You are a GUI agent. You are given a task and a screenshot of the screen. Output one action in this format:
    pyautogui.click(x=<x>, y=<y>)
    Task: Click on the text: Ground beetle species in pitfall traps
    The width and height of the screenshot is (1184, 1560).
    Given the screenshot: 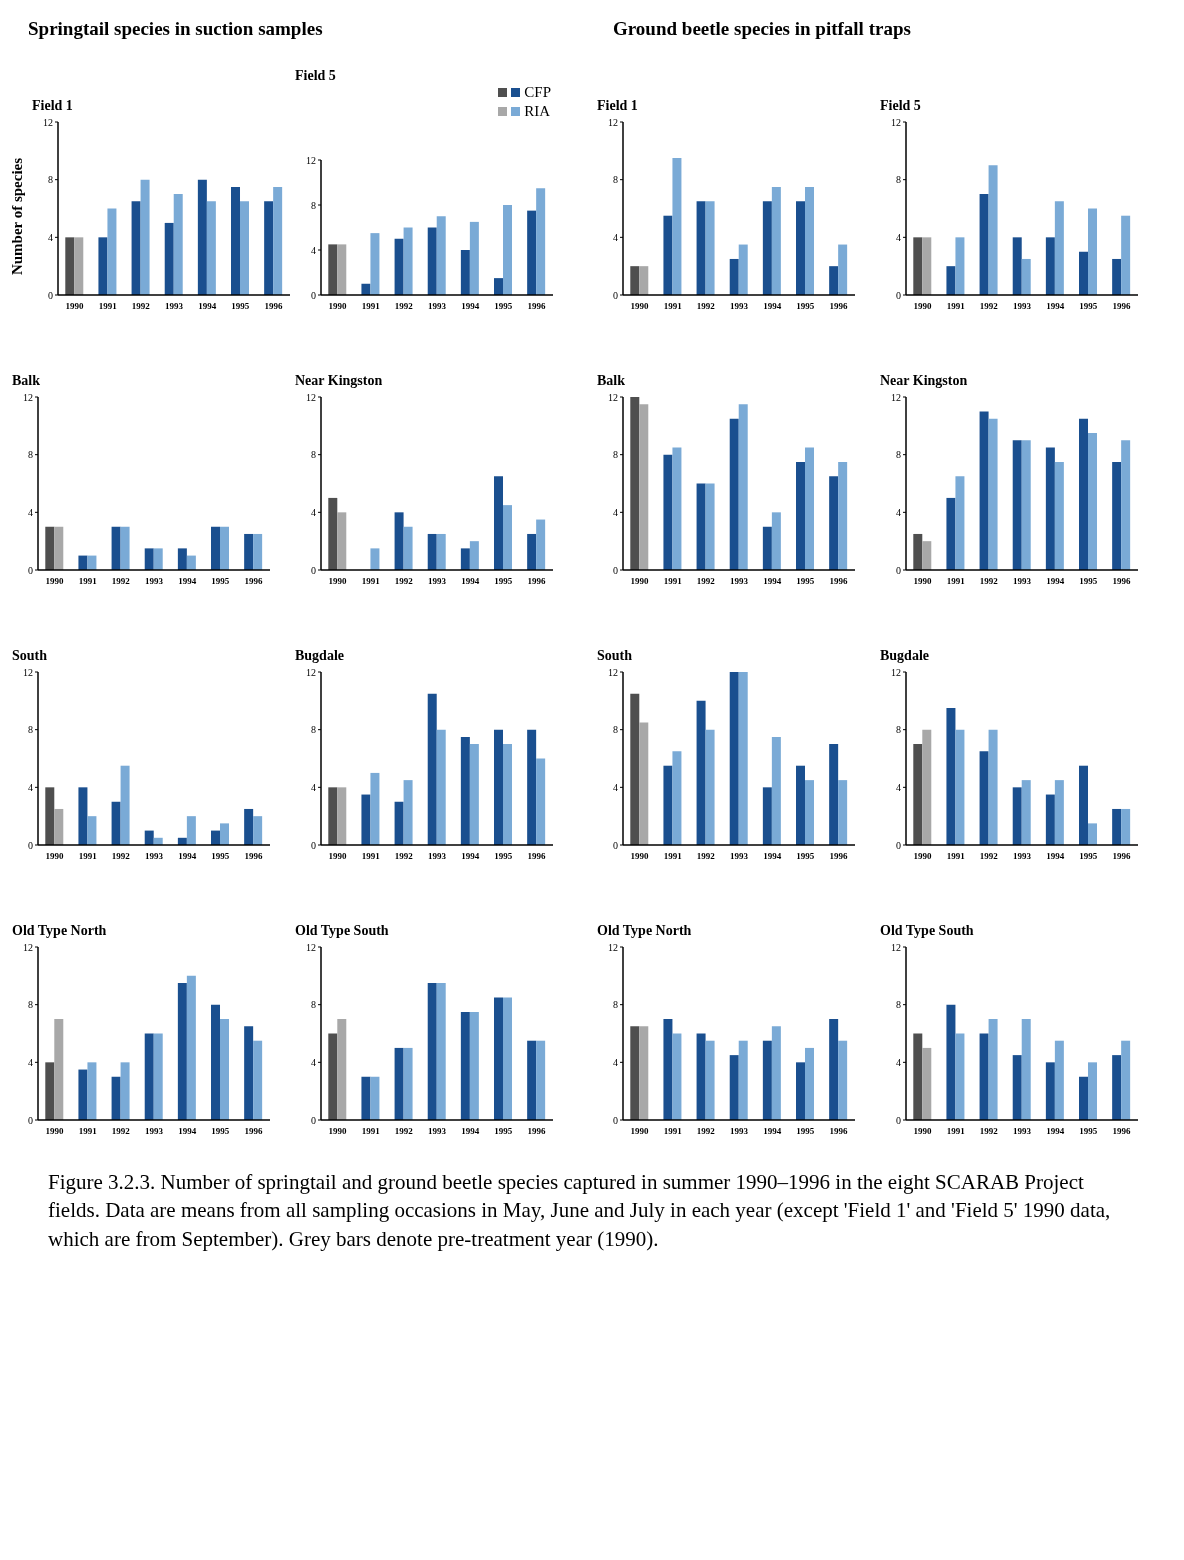 What is the action you would take?
    pyautogui.click(x=762, y=29)
    